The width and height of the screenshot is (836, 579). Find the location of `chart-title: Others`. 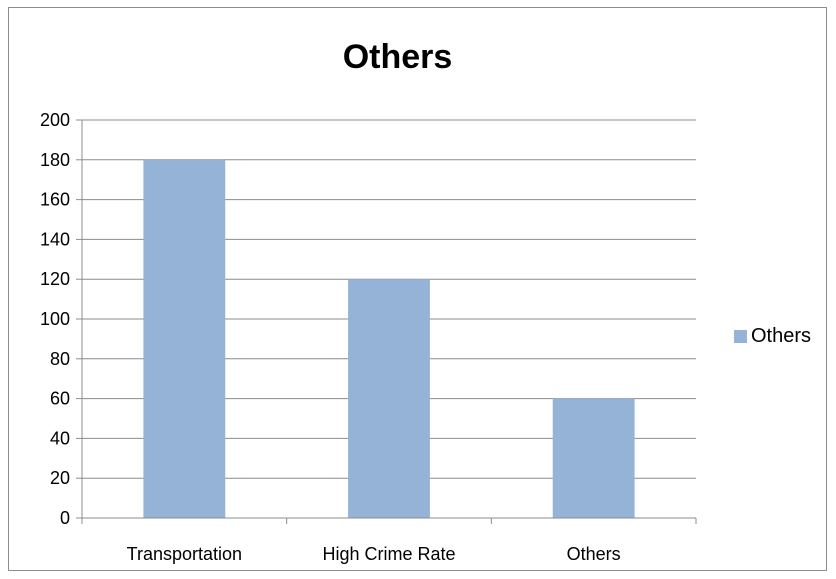

chart-title: Others is located at coordinates (397, 57).